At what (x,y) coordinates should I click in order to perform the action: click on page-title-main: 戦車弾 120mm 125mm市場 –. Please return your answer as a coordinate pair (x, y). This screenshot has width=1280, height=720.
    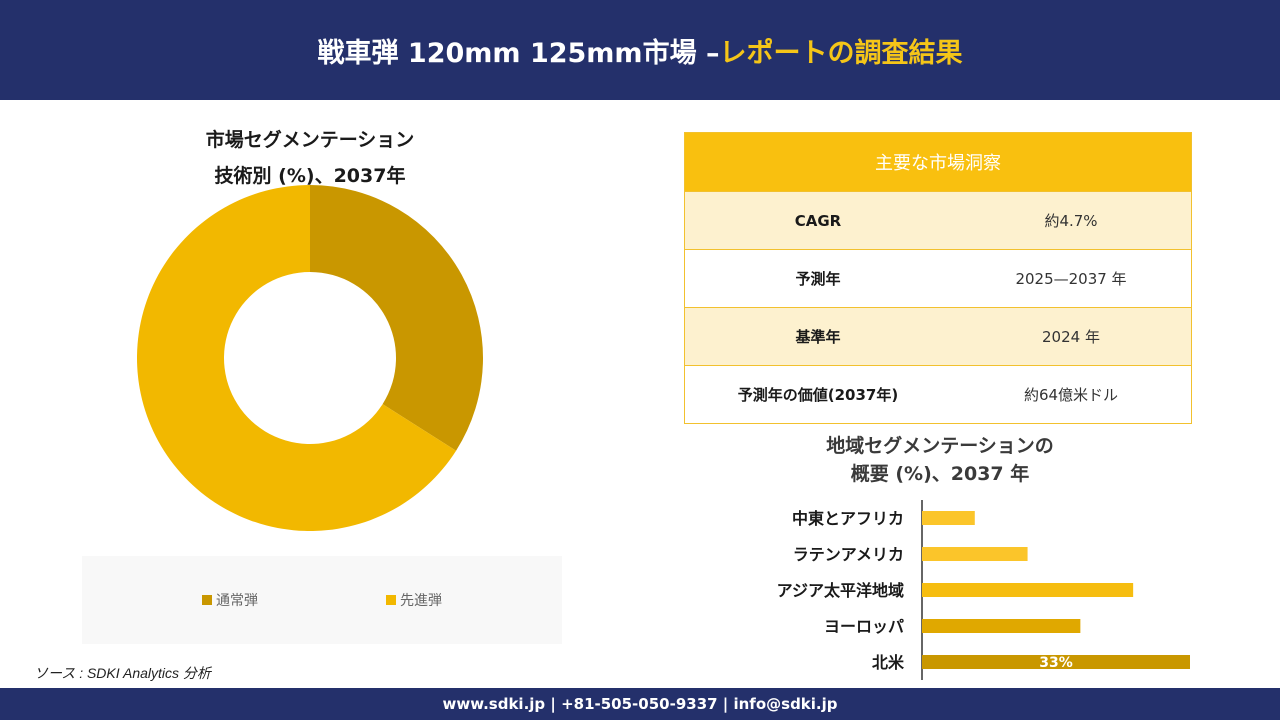
    Looking at the image, I should click on (518, 53).